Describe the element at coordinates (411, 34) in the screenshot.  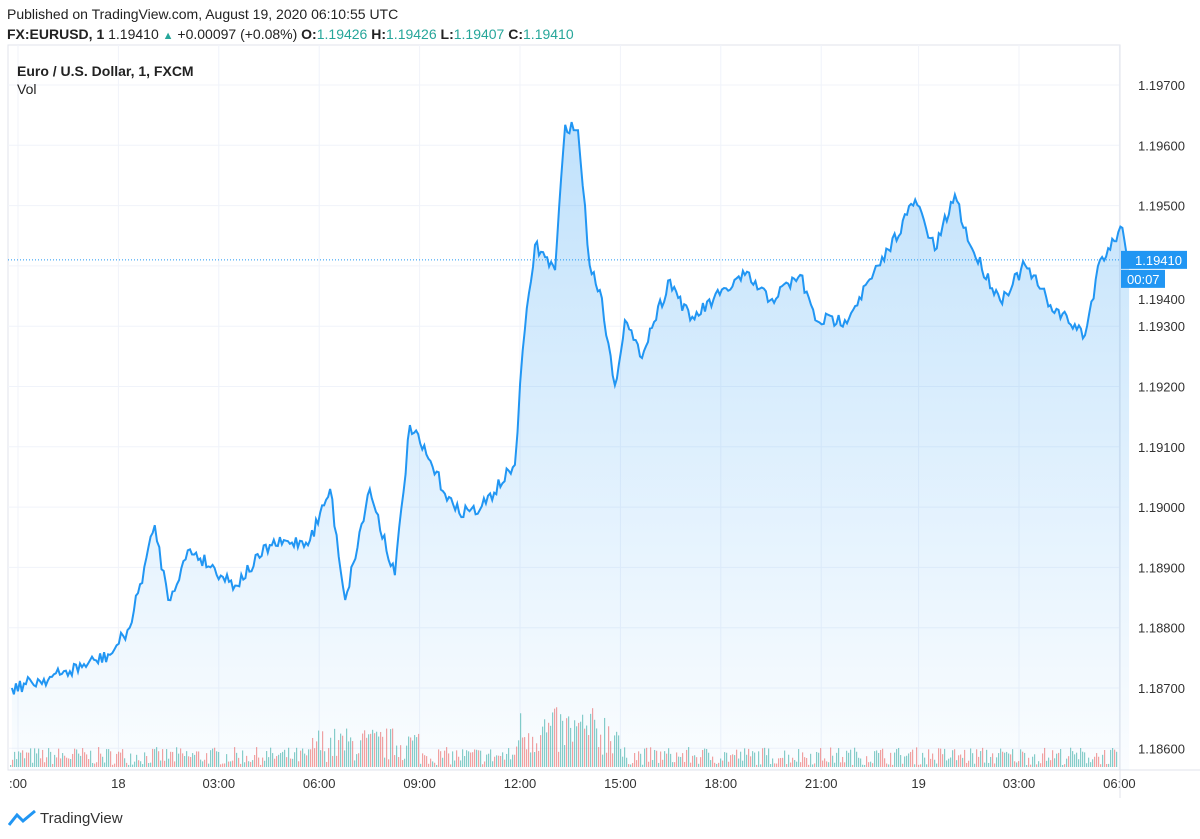
I see `high-value: 1.19426` at that location.